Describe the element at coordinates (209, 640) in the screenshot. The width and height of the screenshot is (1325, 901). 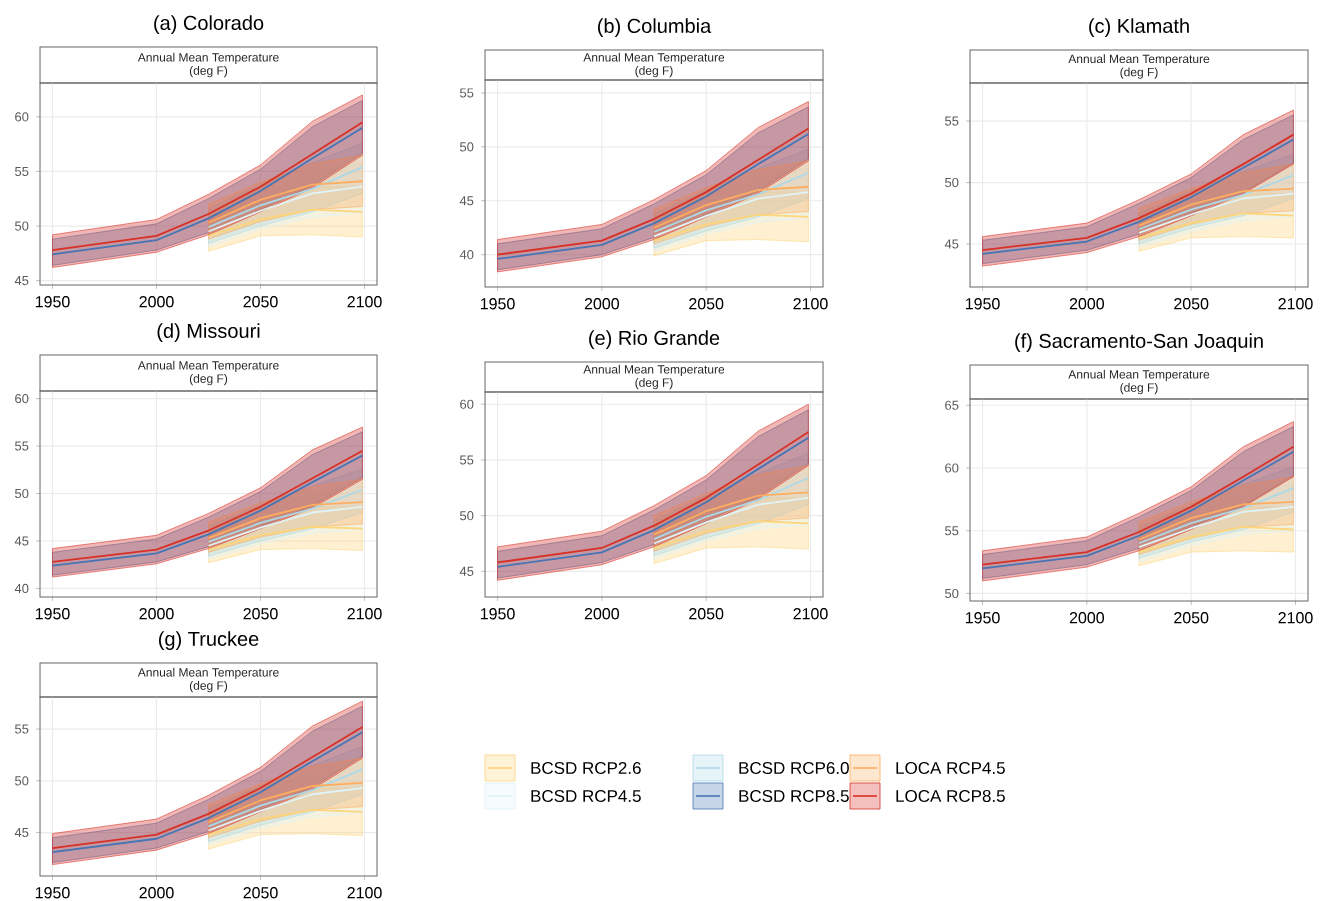
I see `chart-title: (g) Truckee` at that location.